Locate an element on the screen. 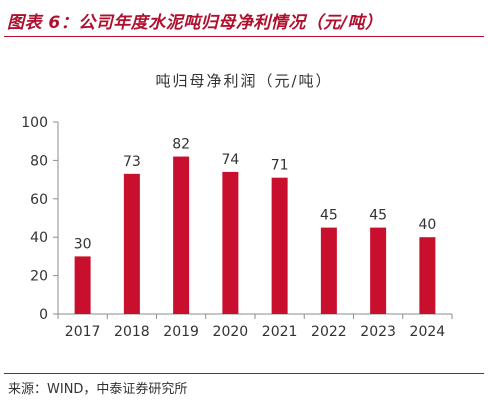  title-rule is located at coordinates (244, 36).